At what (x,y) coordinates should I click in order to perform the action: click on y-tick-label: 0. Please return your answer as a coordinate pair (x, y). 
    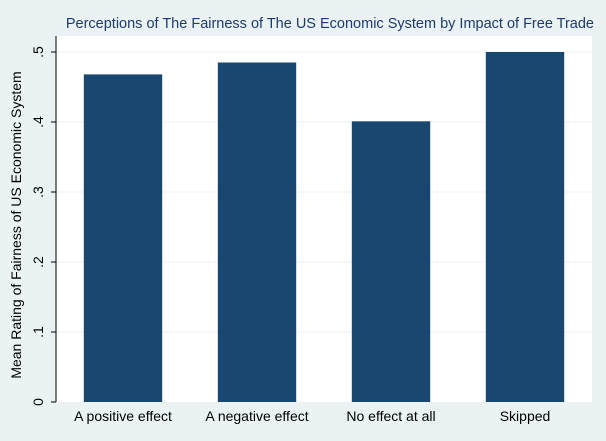
    Looking at the image, I should click on (38, 402).